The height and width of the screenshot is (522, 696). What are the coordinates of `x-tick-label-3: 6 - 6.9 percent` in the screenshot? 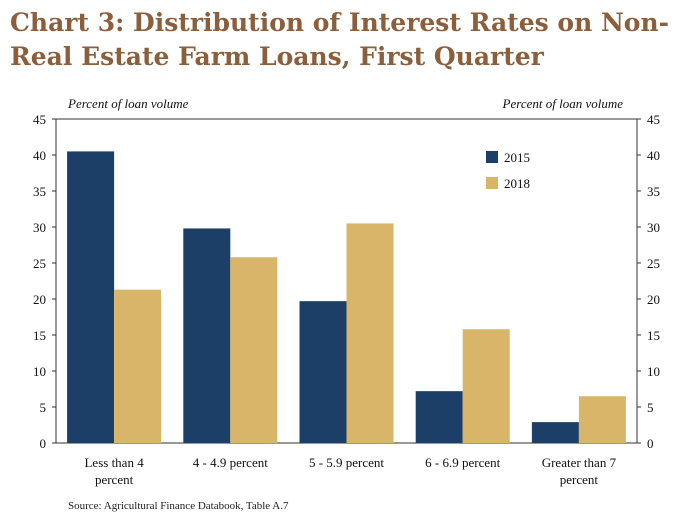 It's located at (462, 462).